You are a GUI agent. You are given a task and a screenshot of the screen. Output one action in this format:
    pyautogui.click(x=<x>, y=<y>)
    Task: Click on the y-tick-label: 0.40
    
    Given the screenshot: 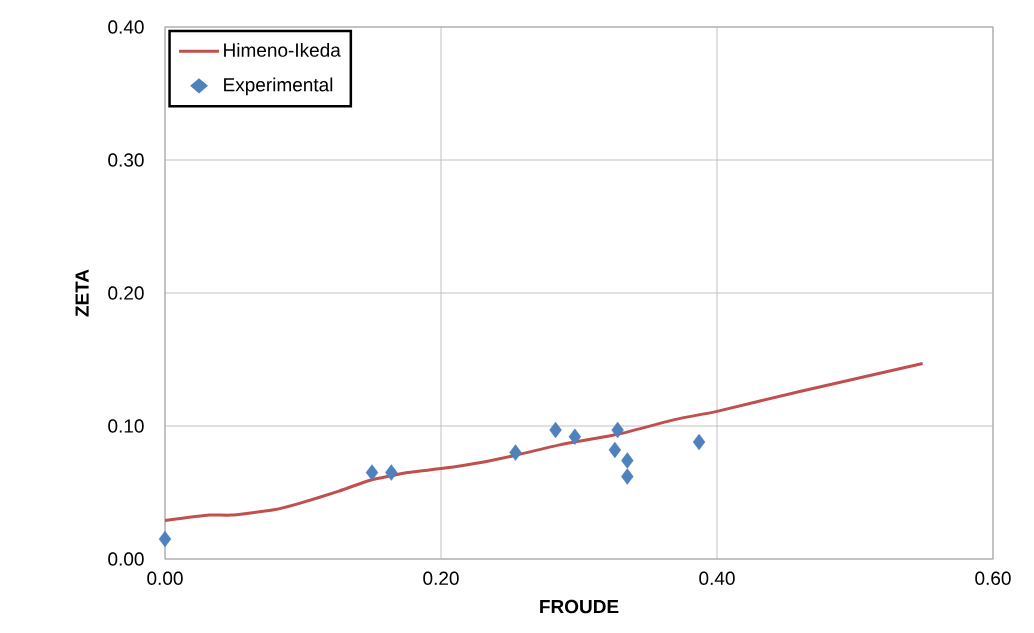 What is the action you would take?
    pyautogui.click(x=126, y=27)
    